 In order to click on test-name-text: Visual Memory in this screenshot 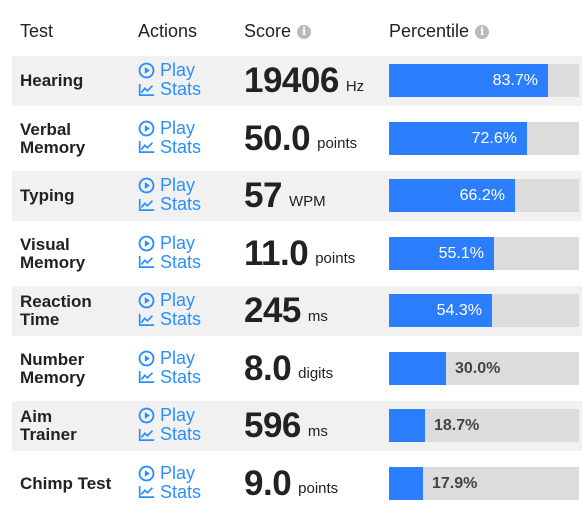, I will do `click(52, 253)`.